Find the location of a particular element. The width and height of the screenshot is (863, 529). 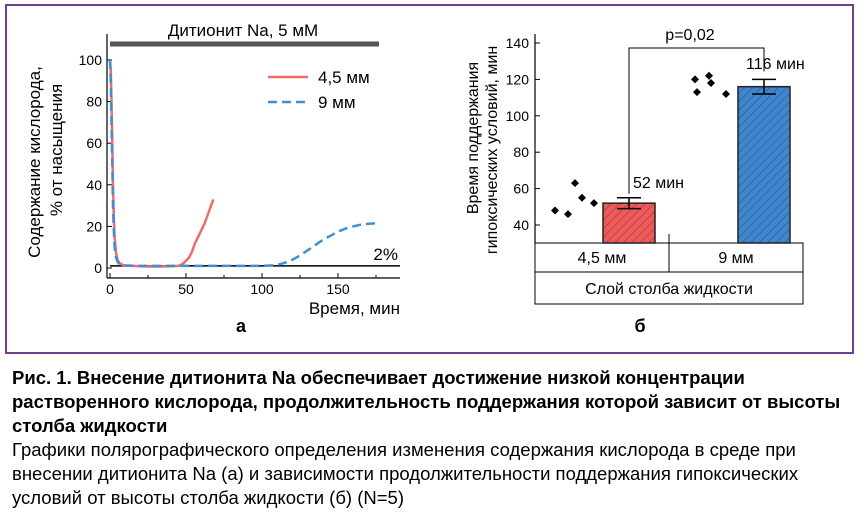

category-label-2: 9 мм is located at coordinates (735, 258).